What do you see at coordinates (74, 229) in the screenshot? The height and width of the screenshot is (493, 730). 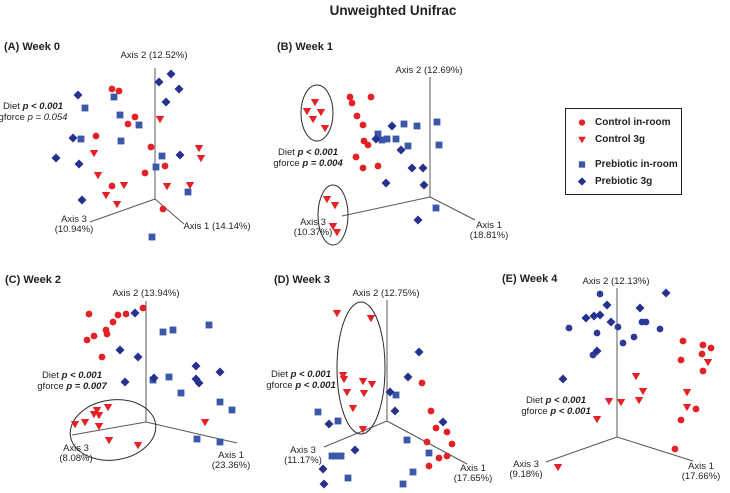 I see `axis3-label: (10.94%)` at bounding box center [74, 229].